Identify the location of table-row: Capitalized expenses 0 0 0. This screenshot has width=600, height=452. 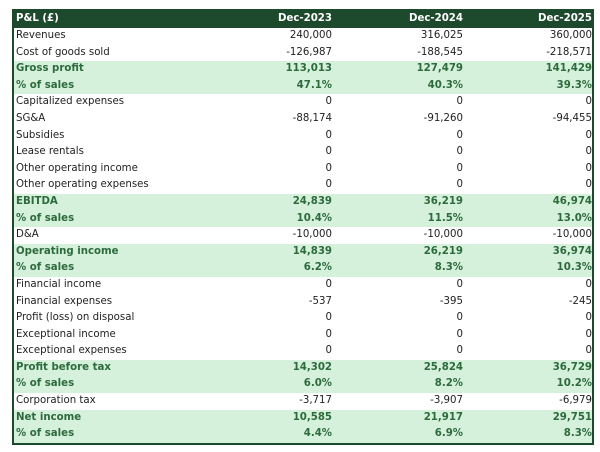
(303, 102).